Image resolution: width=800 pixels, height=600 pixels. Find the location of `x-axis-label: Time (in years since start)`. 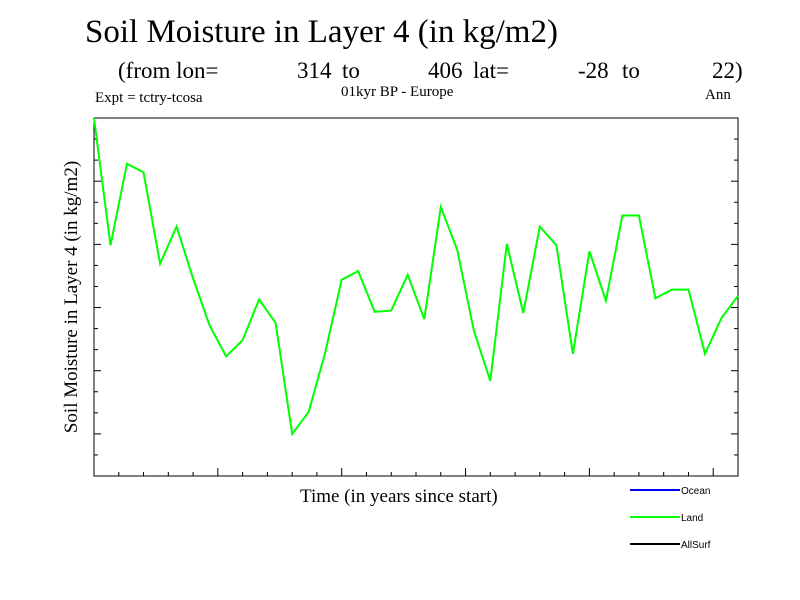

x-axis-label: Time (in years since start) is located at coordinates (399, 496).